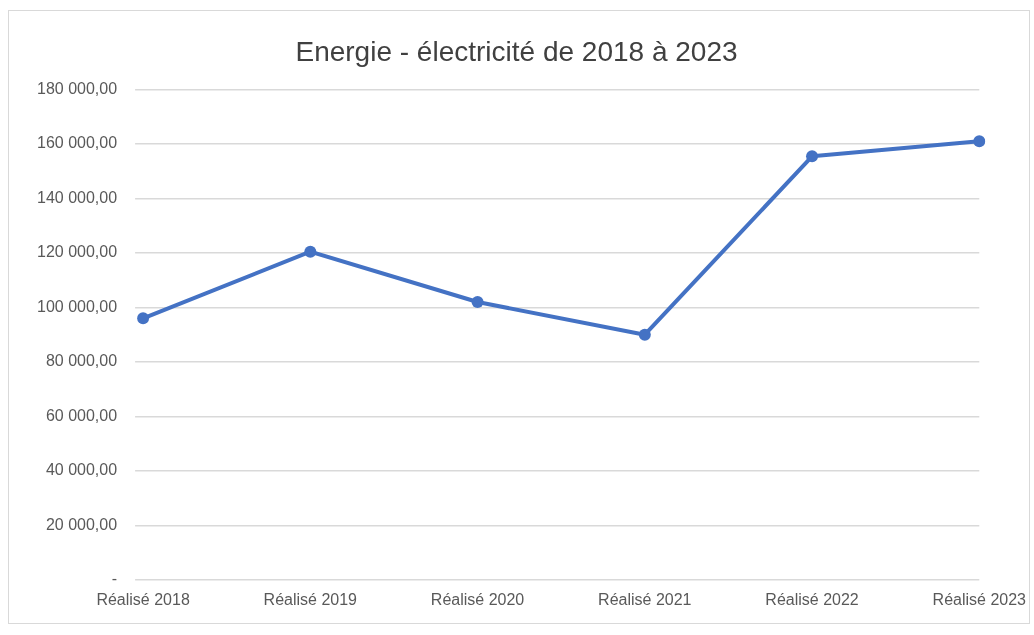  What do you see at coordinates (979, 599) in the screenshot?
I see `x-tick-label: Réalisé 2023` at bounding box center [979, 599].